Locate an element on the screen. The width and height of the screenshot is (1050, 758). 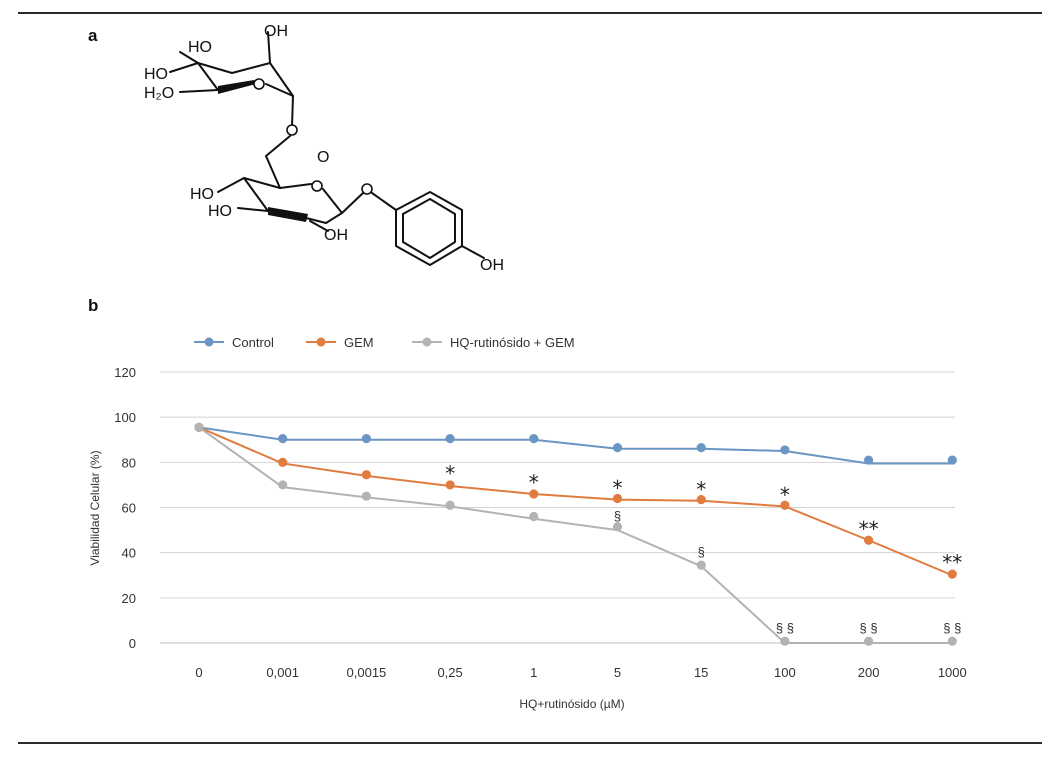
x-tick-label: 5 is located at coordinates (617, 672).